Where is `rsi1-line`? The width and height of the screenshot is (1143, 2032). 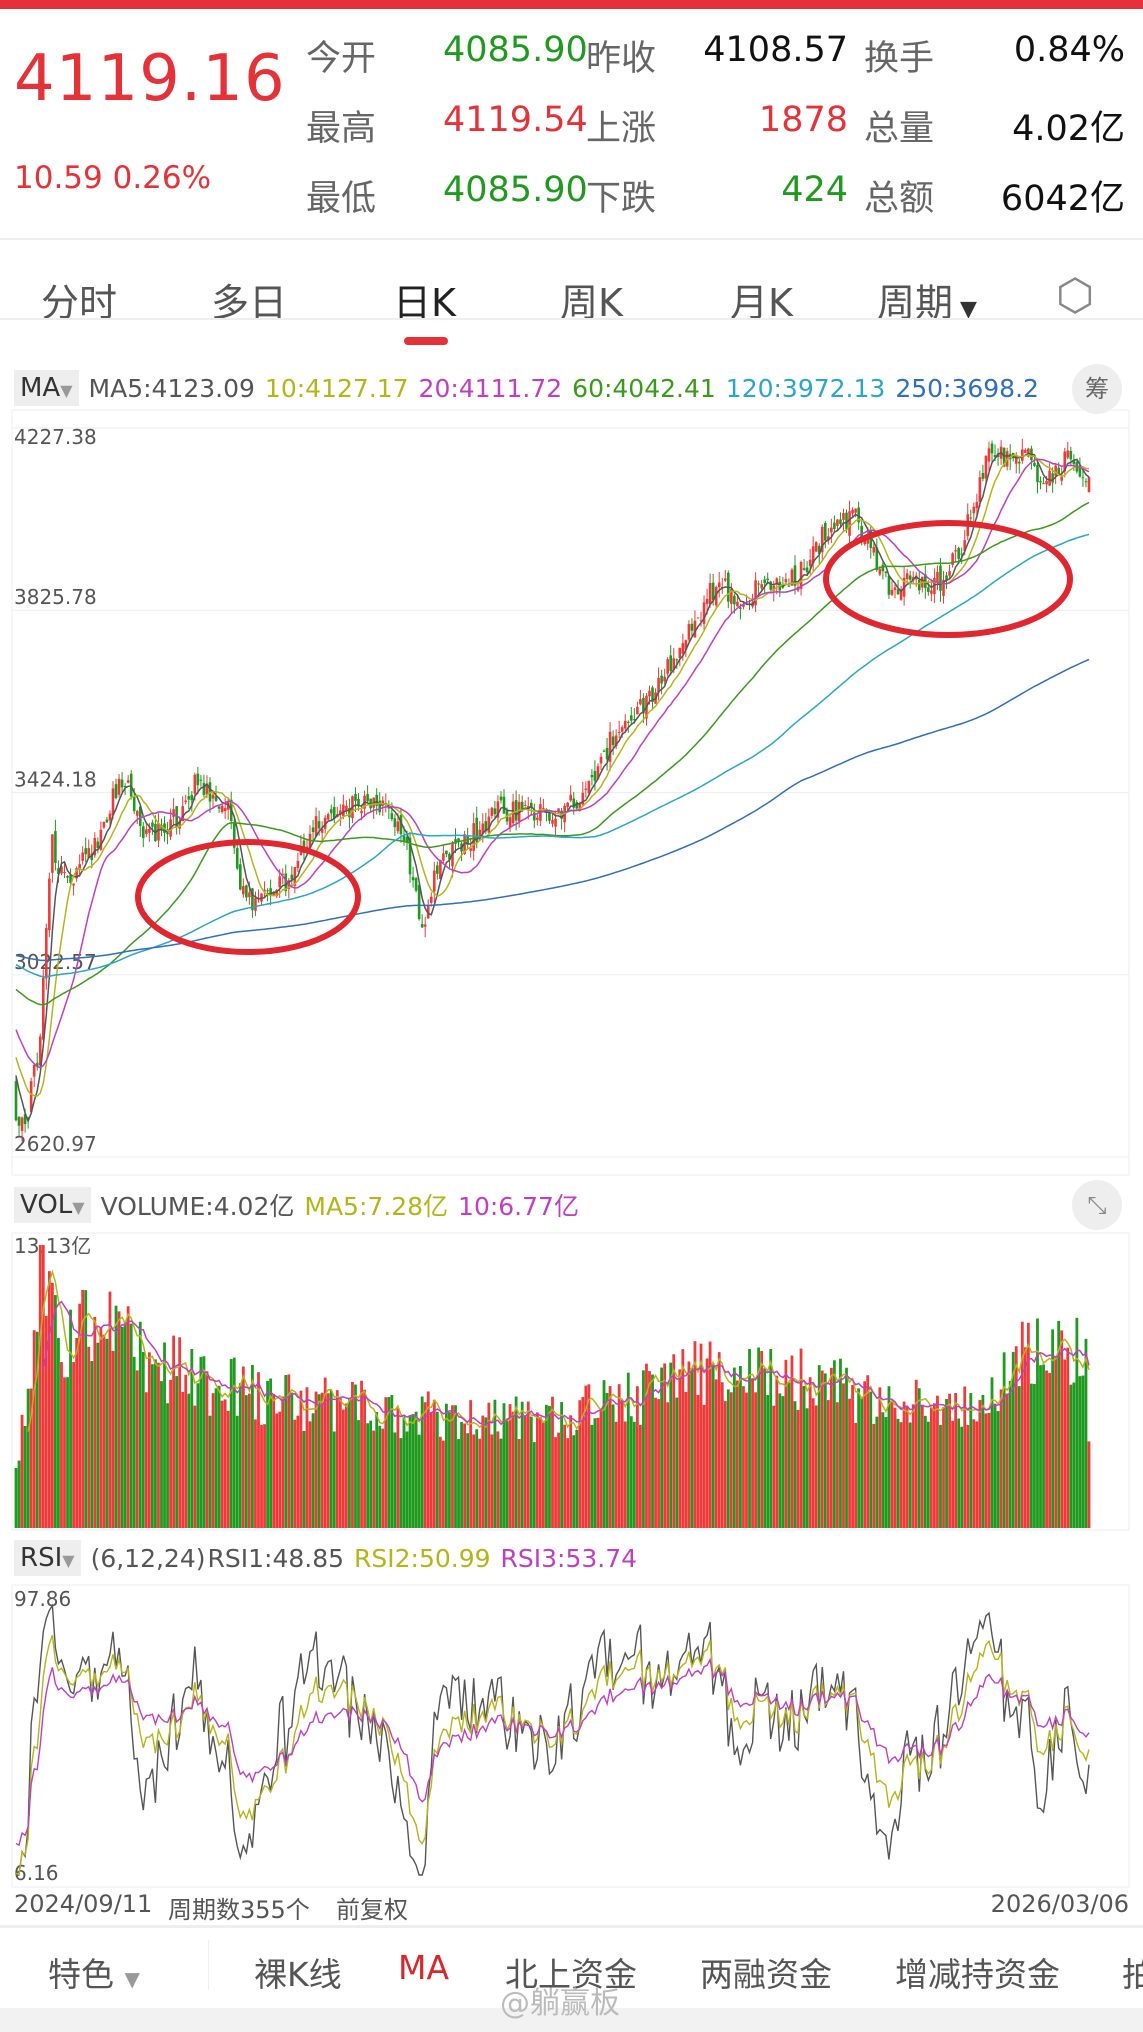
rsi1-line is located at coordinates (553, 1739).